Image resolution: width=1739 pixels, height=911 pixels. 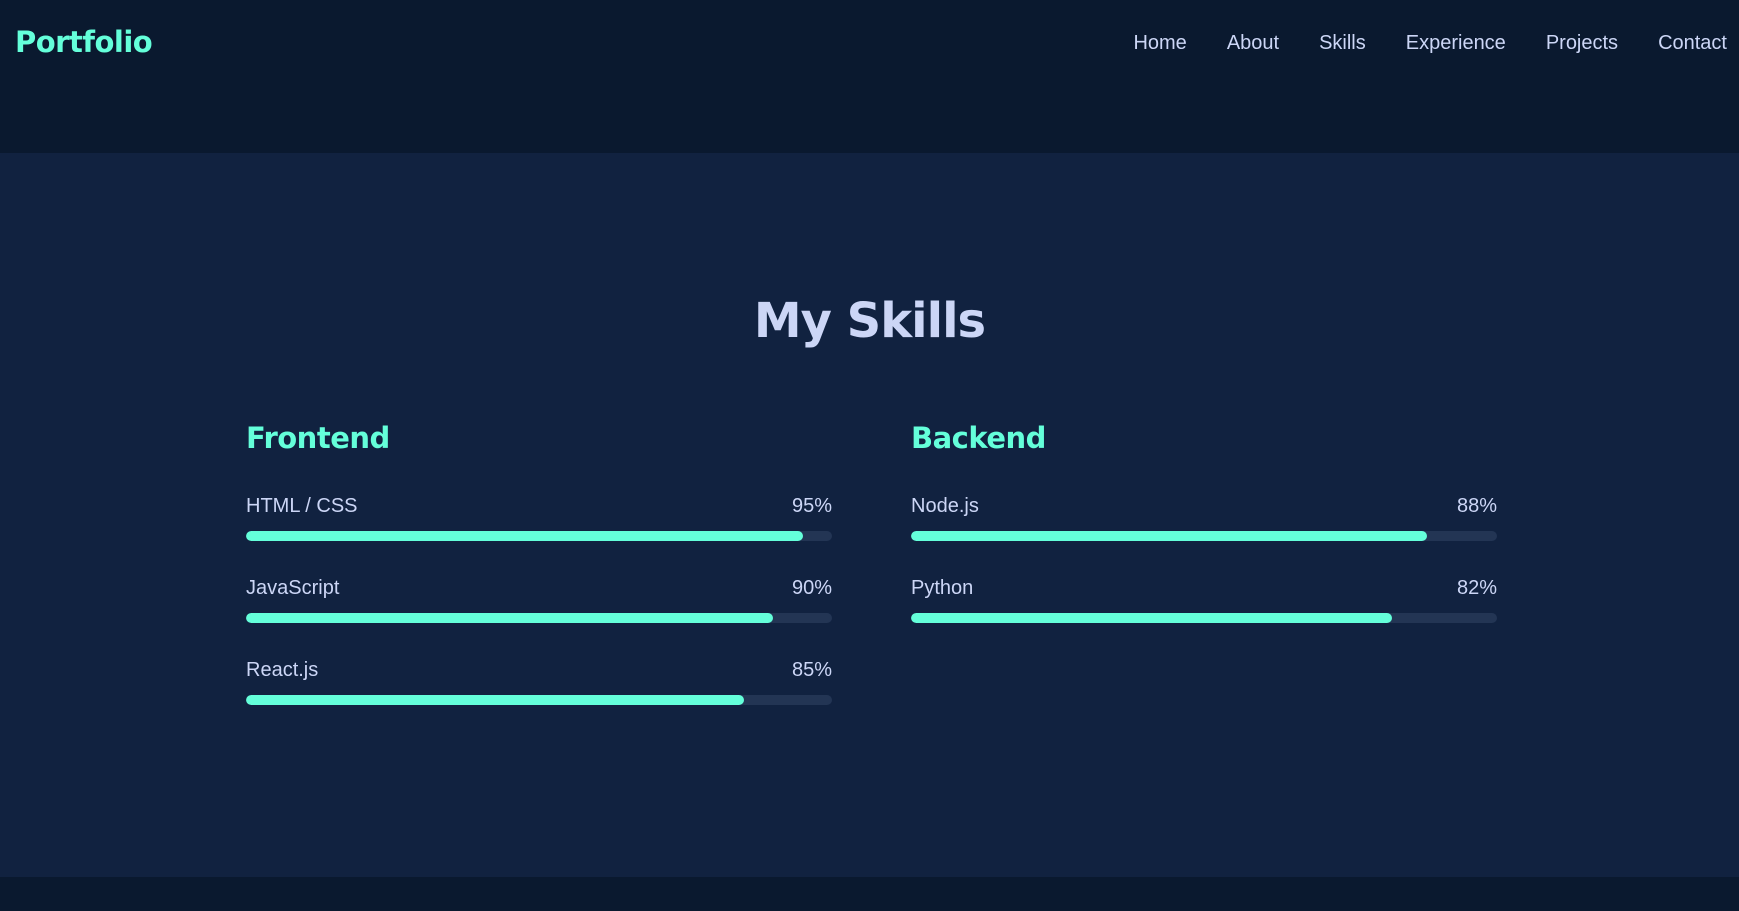 What do you see at coordinates (318, 438) in the screenshot?
I see `category-title: Frontend` at bounding box center [318, 438].